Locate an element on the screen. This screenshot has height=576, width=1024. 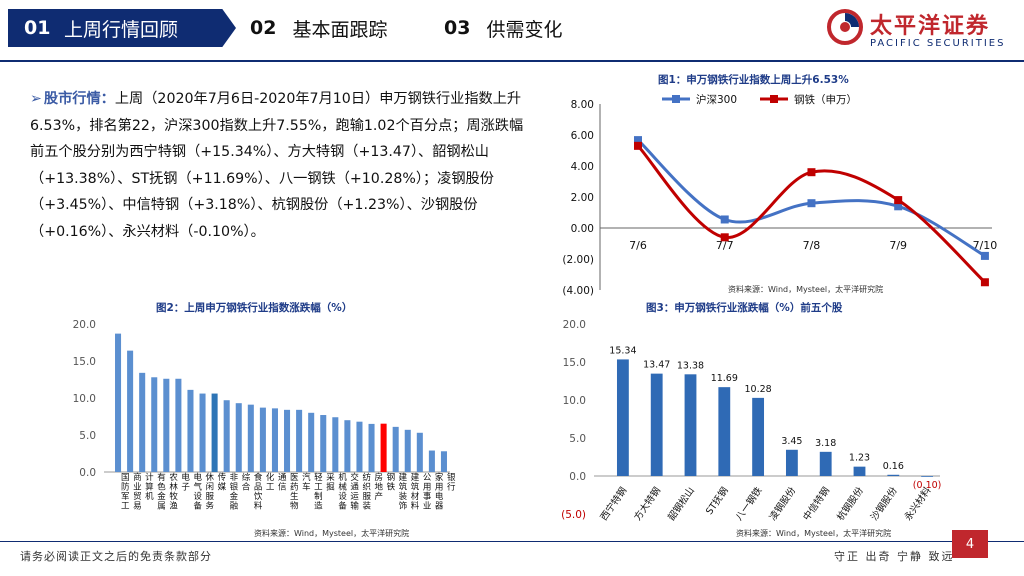
tab-supply-demand: 03 供需变化 is located at coordinates (503, 28).